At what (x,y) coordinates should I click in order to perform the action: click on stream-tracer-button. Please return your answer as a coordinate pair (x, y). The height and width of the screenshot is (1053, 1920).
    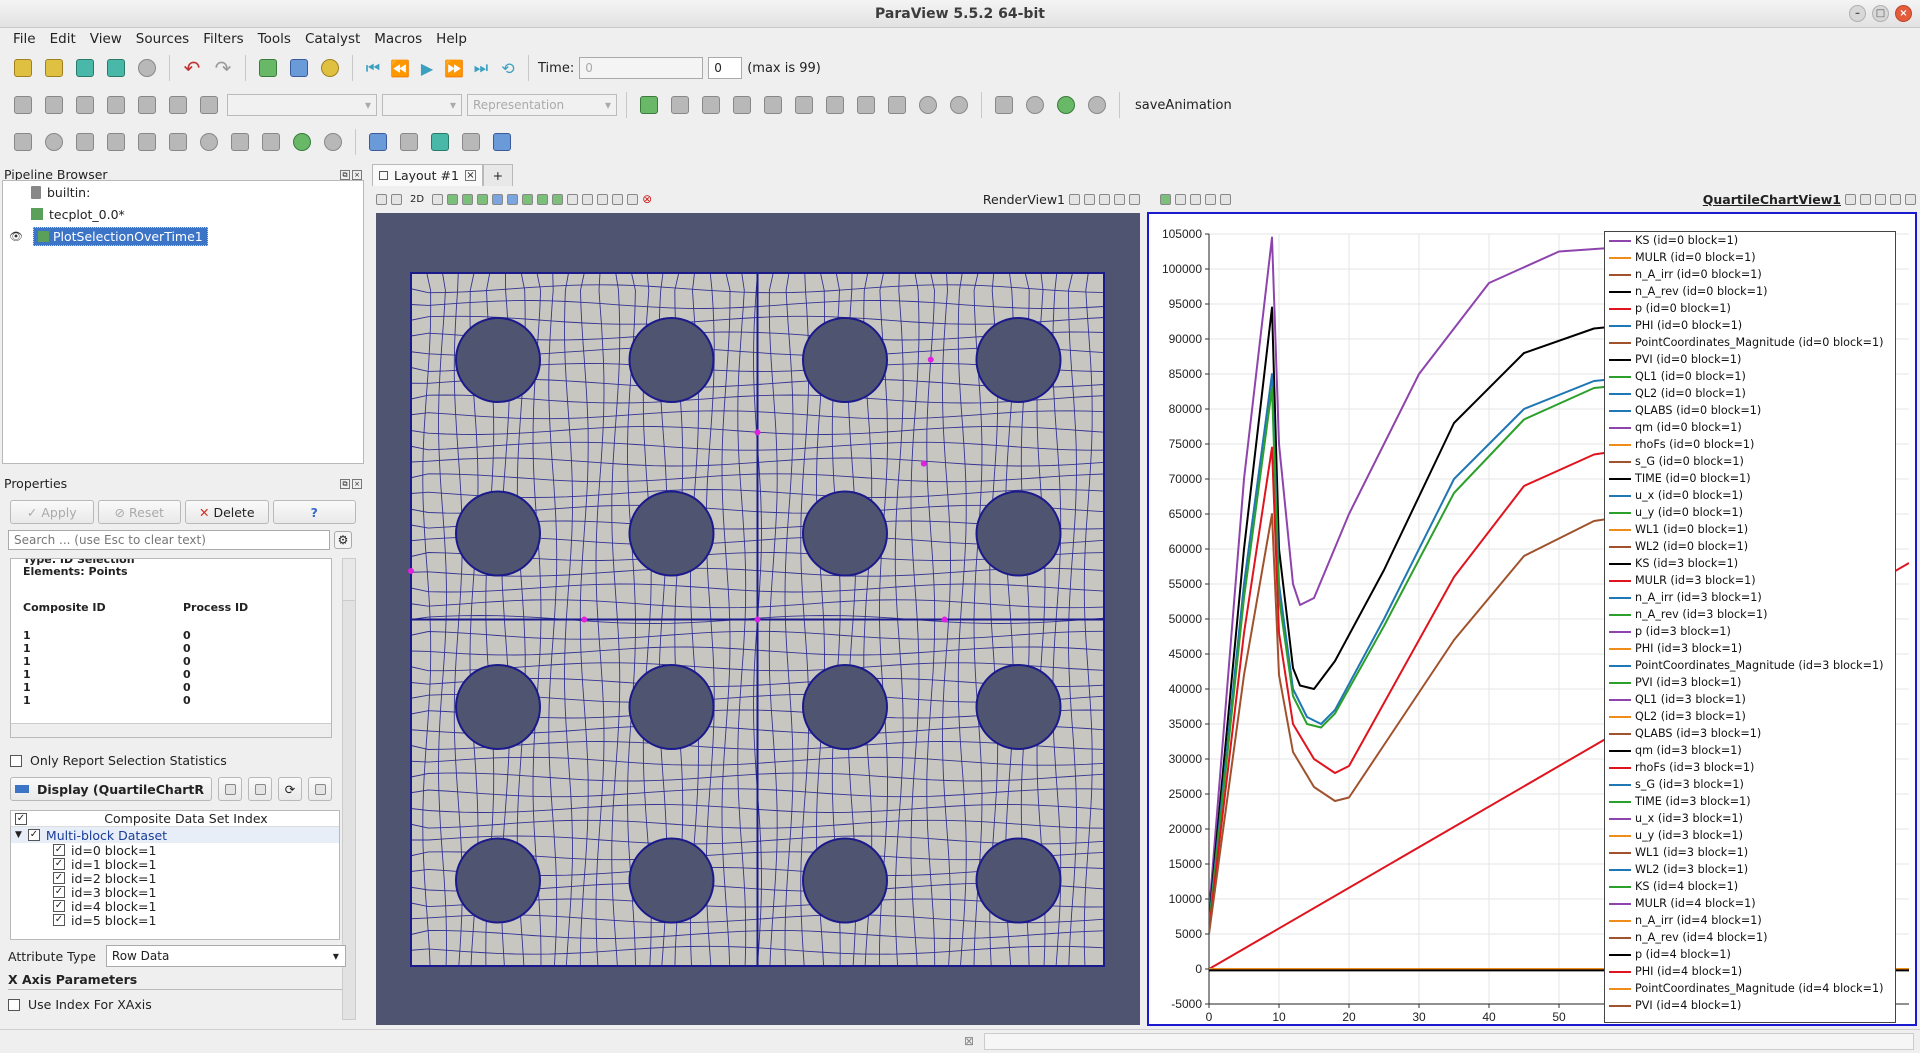
    Looking at the image, I should click on (240, 142).